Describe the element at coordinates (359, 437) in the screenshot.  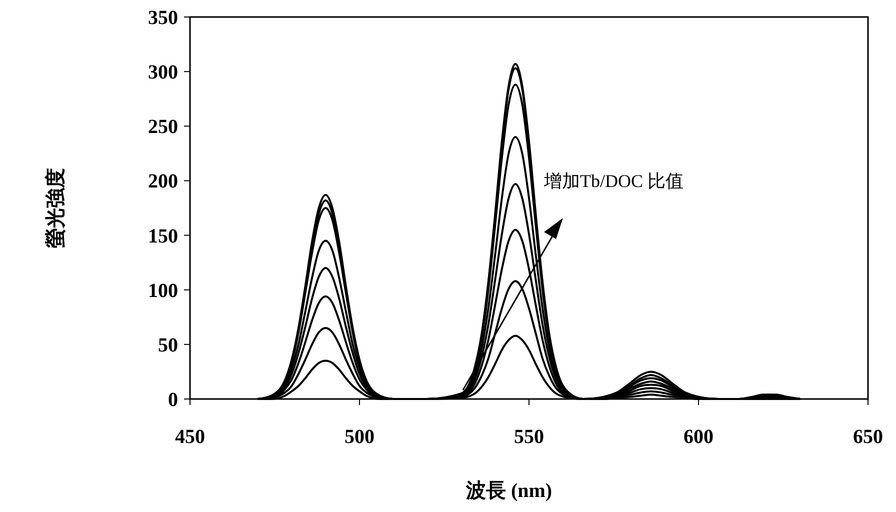
I see `x-tick-label: 500` at that location.